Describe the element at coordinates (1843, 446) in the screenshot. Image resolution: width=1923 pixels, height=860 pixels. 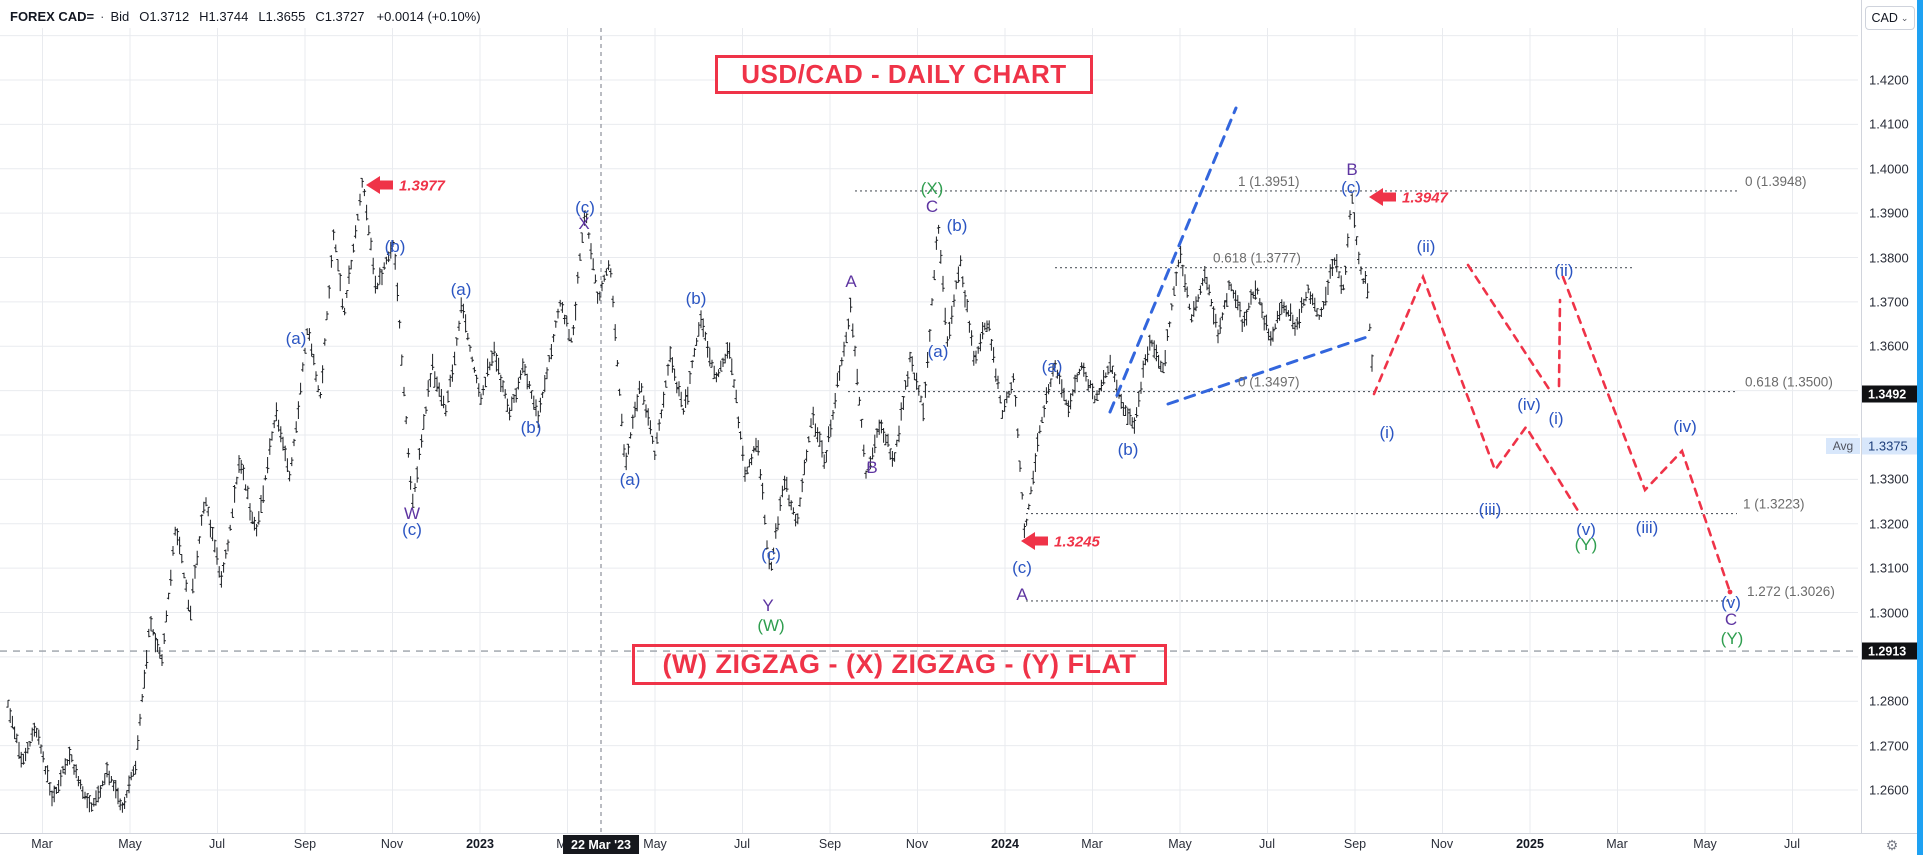
I see `avg-tag-chip: Avg` at that location.